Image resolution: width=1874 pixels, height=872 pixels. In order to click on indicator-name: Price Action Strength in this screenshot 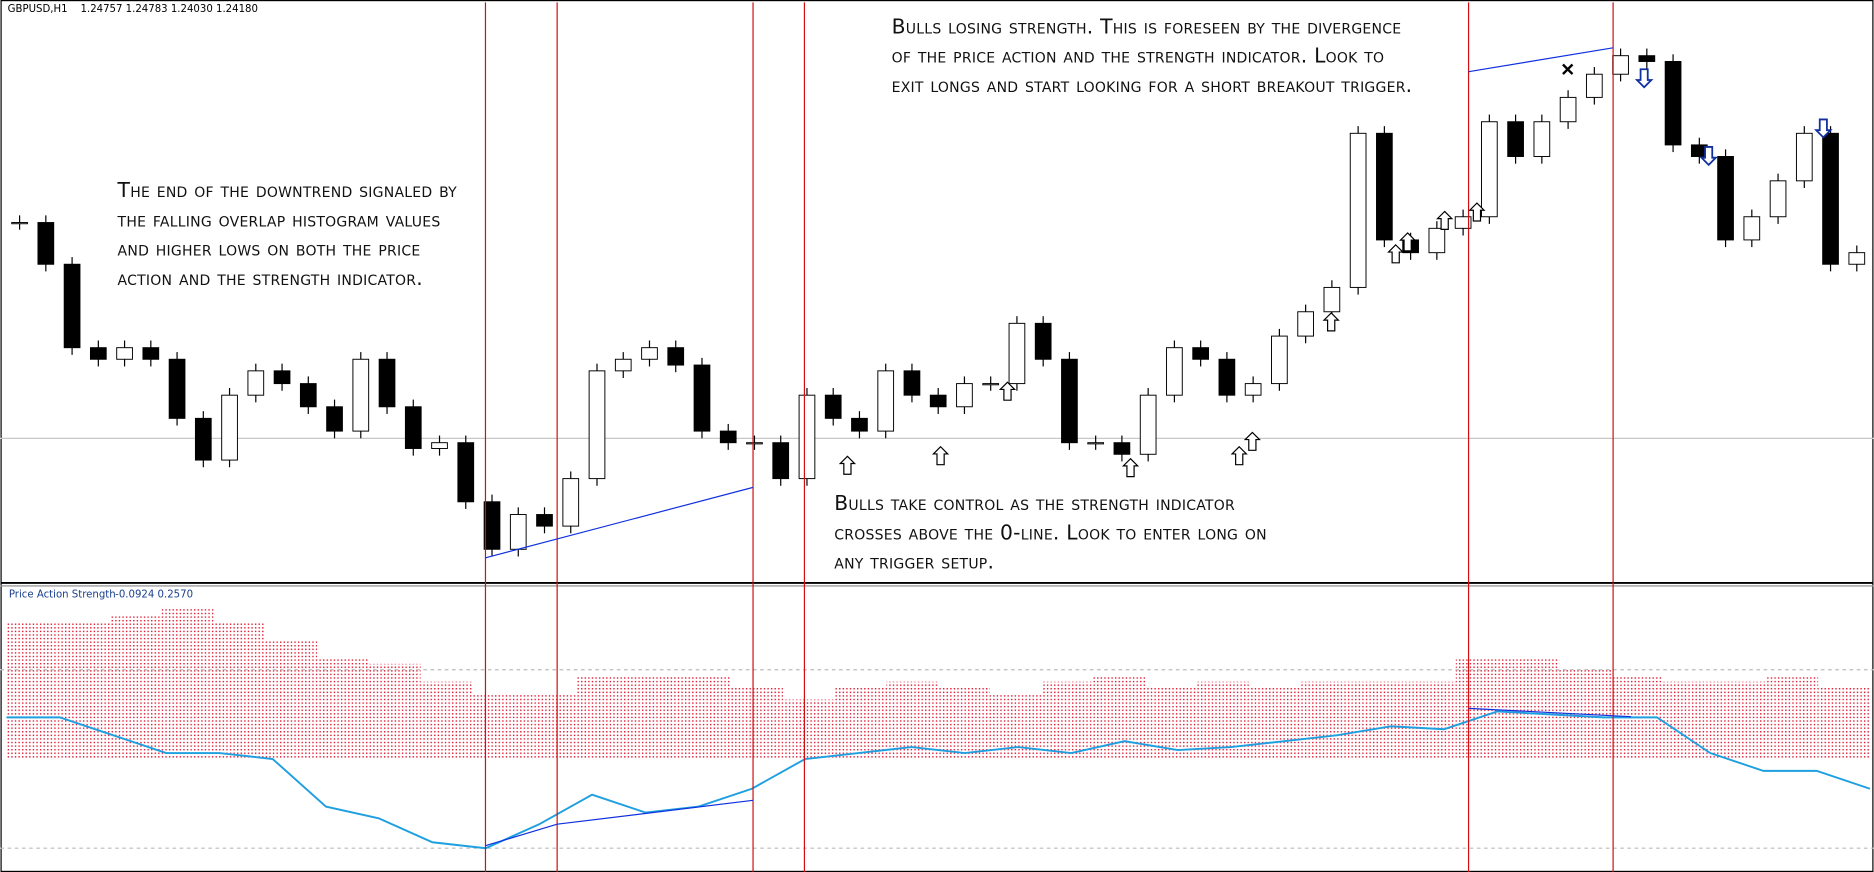, I will do `click(62, 594)`.